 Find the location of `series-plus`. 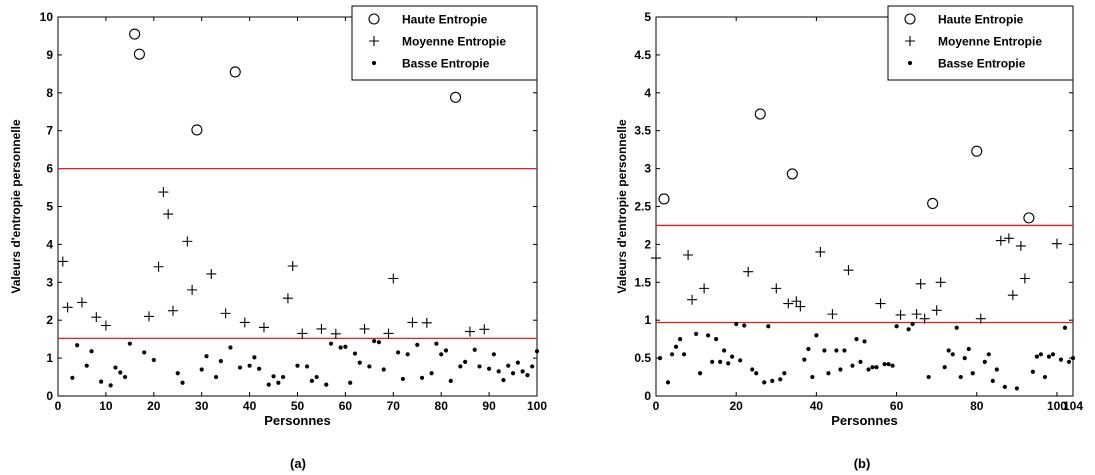

series-plus is located at coordinates (856, 278).